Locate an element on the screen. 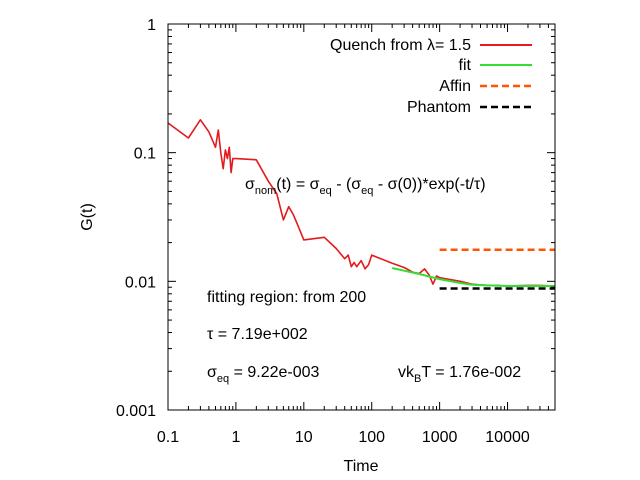  legend: Quench from λ= 1.5 fit Affin Phantom is located at coordinates (431, 76).